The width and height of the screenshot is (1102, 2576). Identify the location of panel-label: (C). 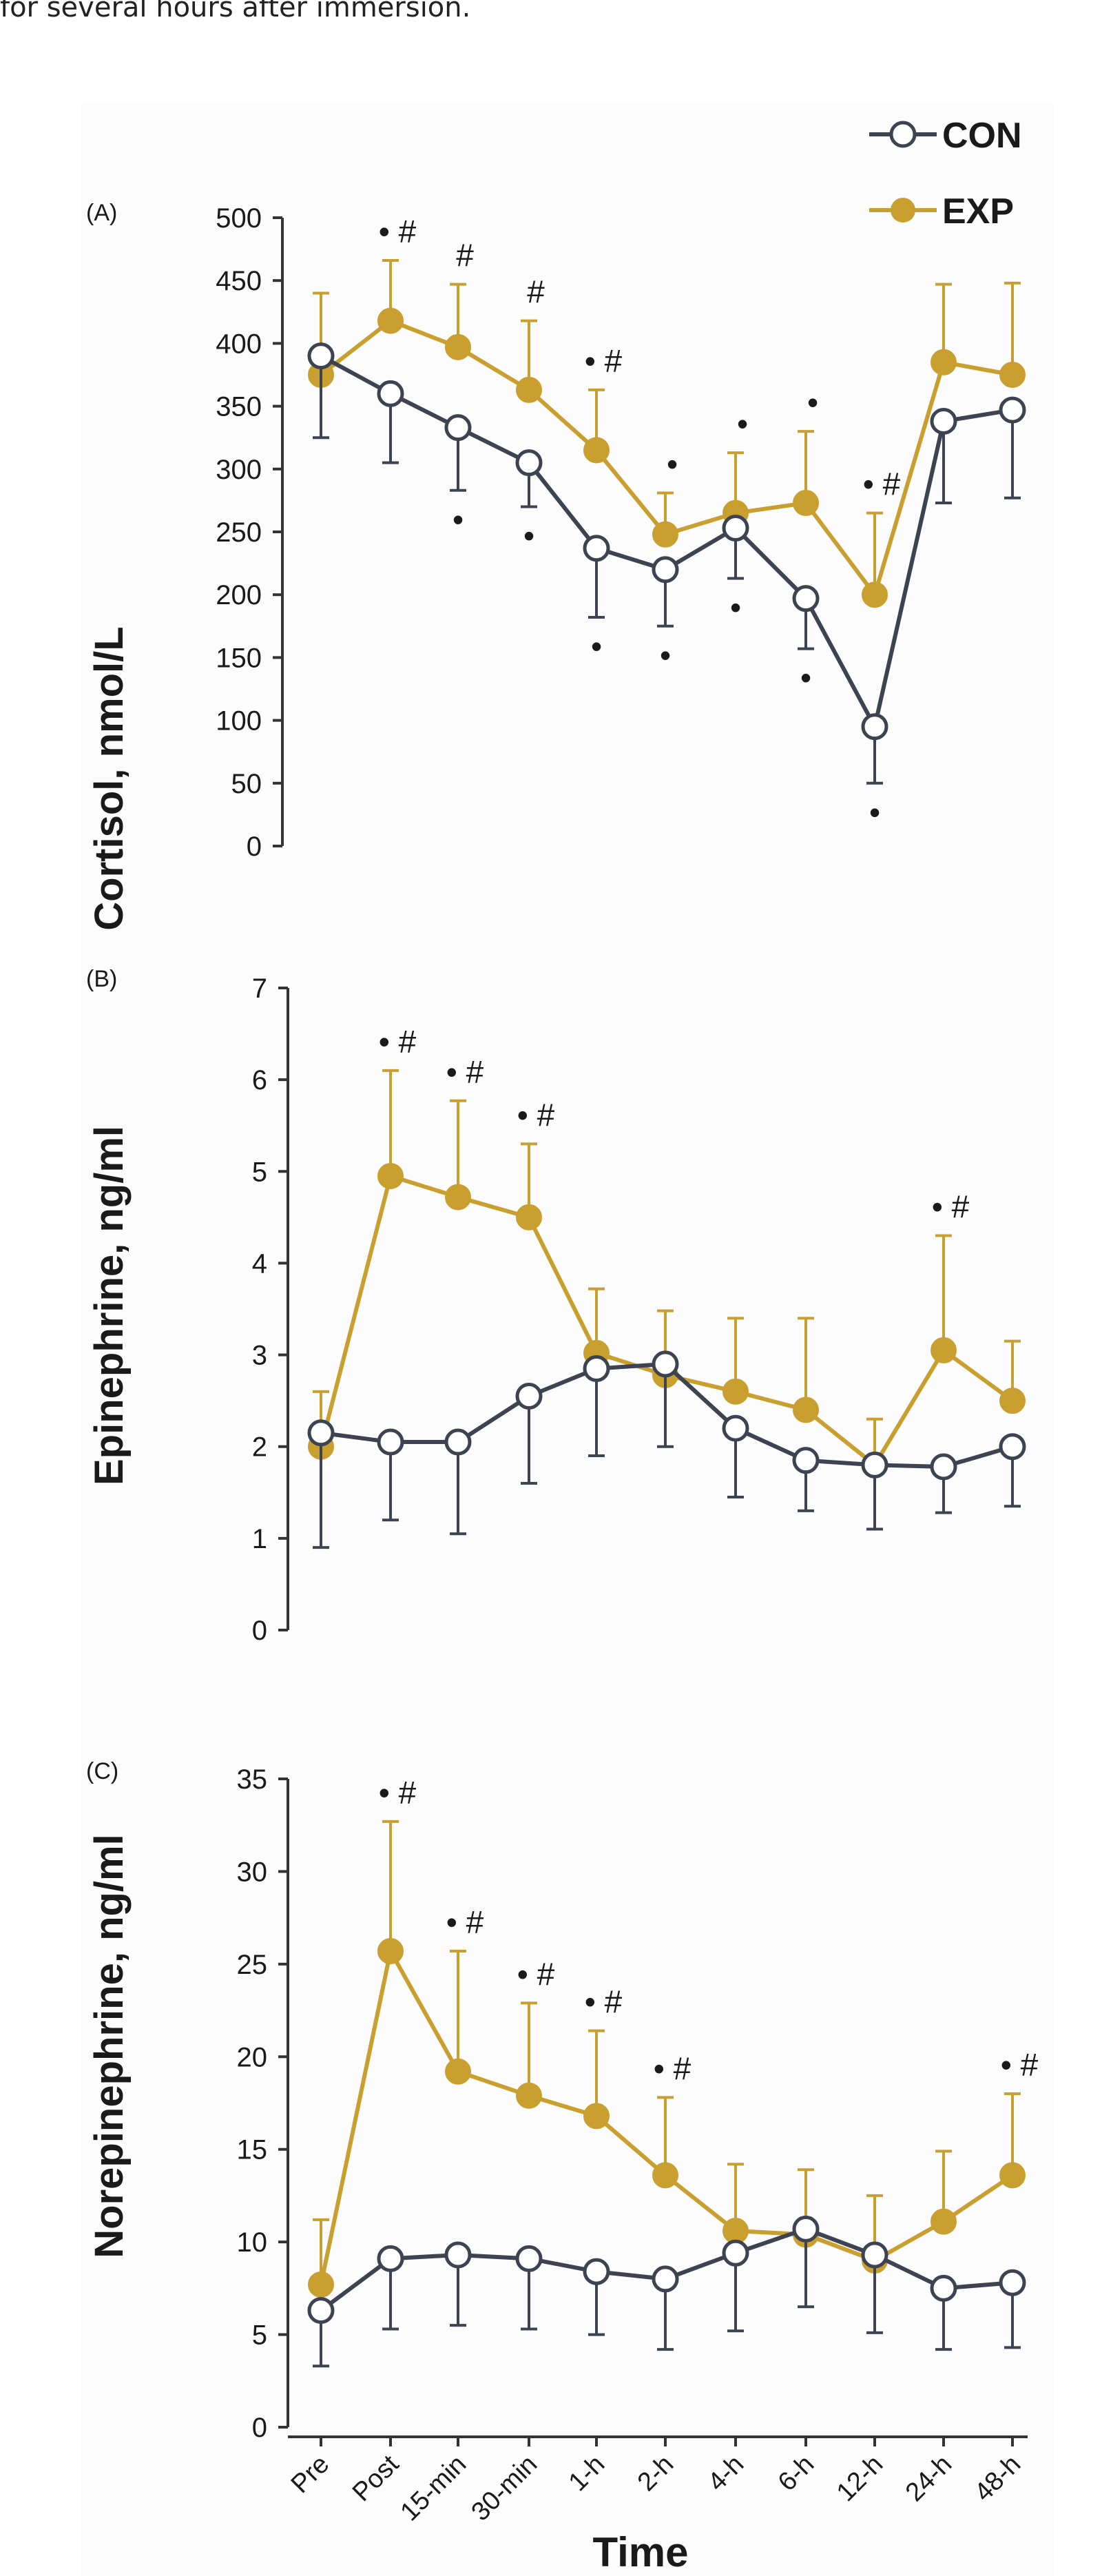
(102, 1771).